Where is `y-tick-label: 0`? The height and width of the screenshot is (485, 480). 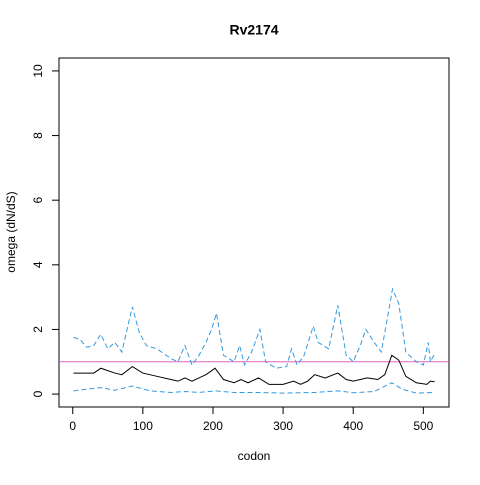
y-tick-label: 0 is located at coordinates (38, 393).